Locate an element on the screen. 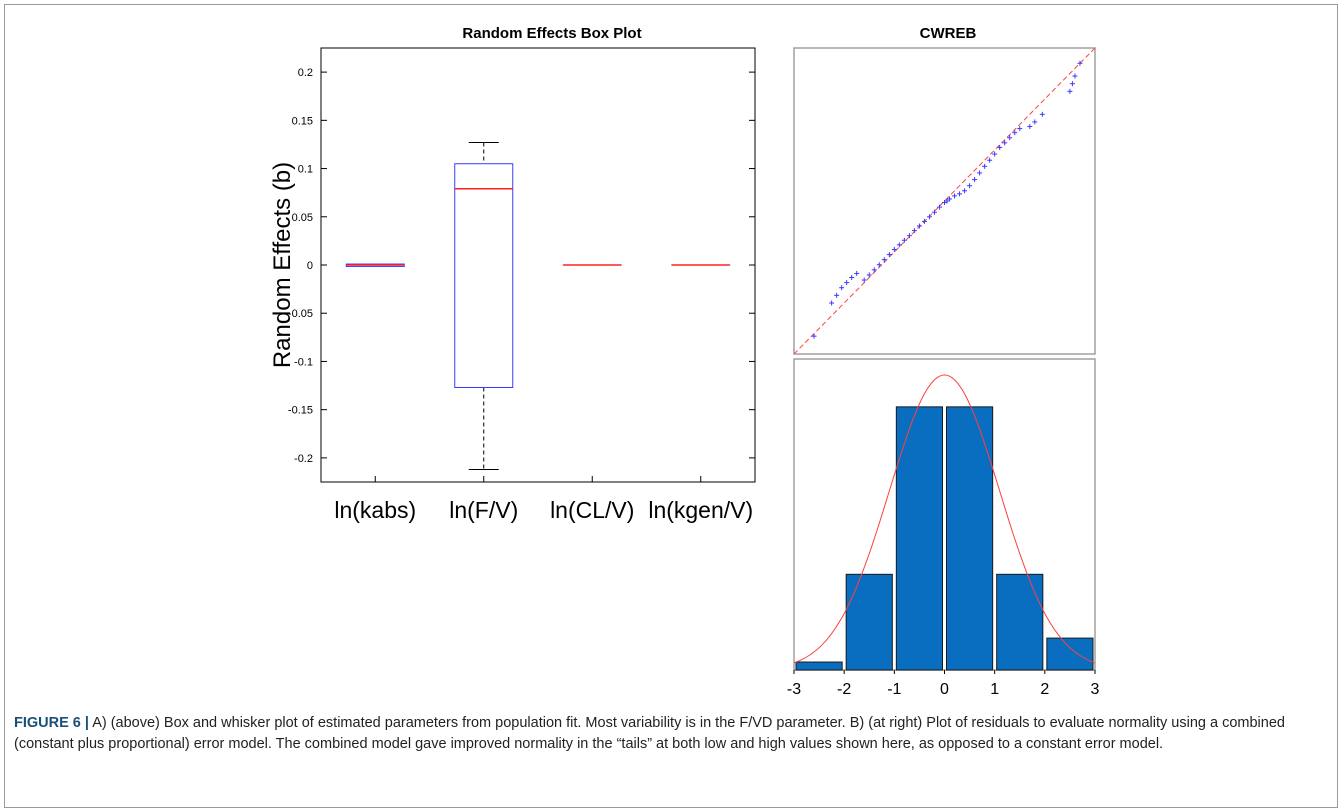 The width and height of the screenshot is (1342, 812). ytick-label: 0.15 is located at coordinates (302, 121).